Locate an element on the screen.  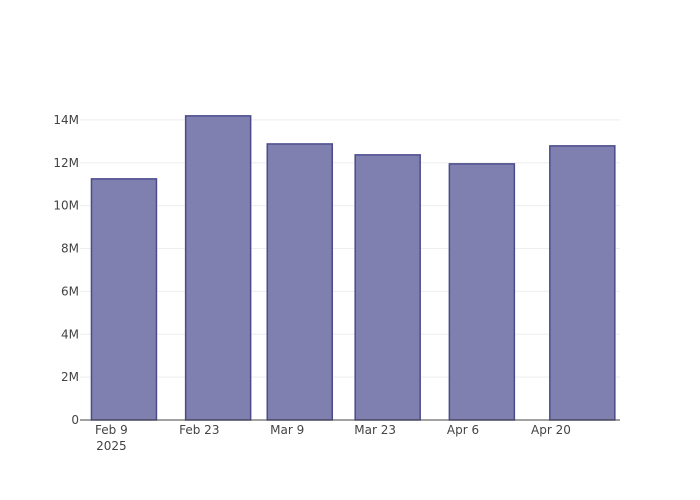
y-tick-label: 4M is located at coordinates (70, 334).